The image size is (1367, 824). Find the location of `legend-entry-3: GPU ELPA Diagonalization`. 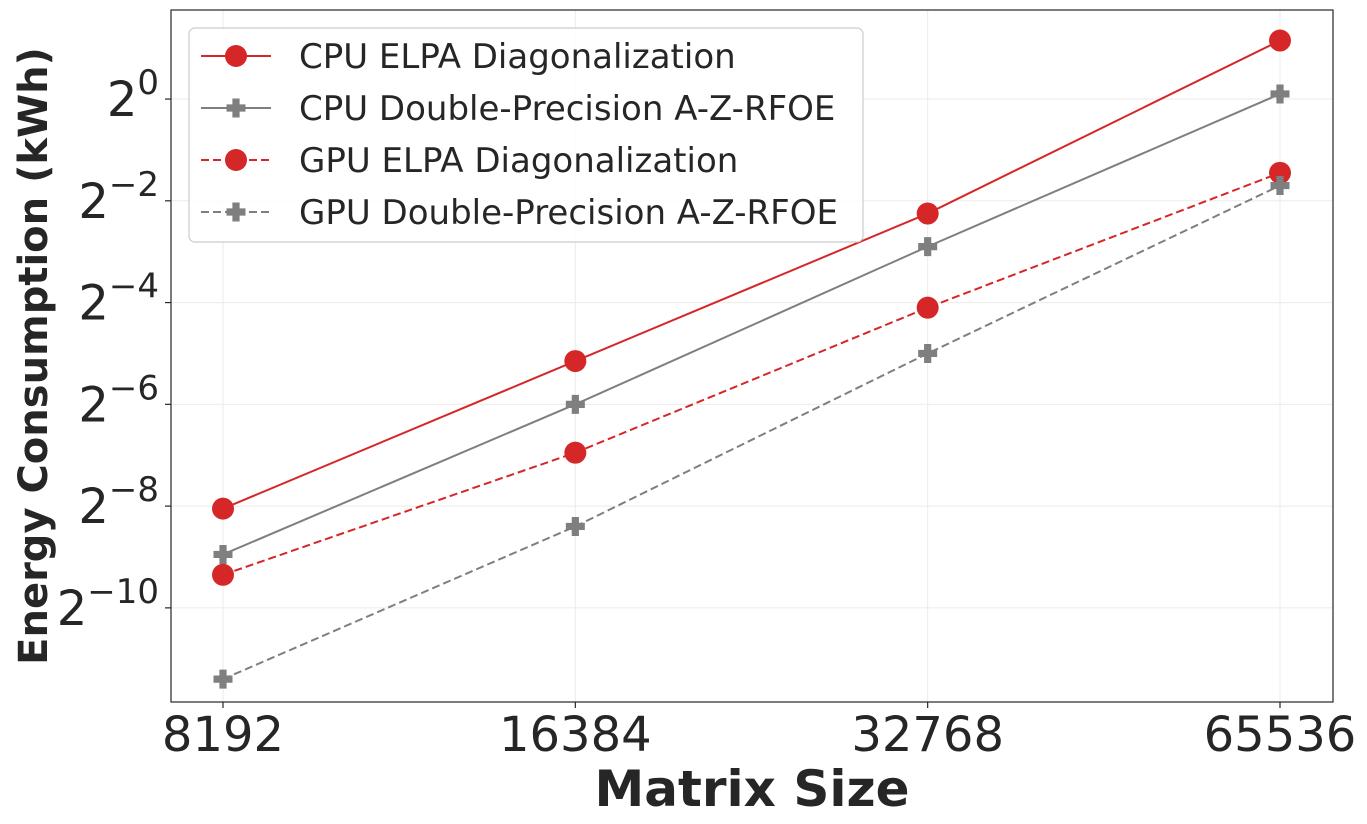

legend-entry-3: GPU ELPA Diagonalization is located at coordinates (469, 161).